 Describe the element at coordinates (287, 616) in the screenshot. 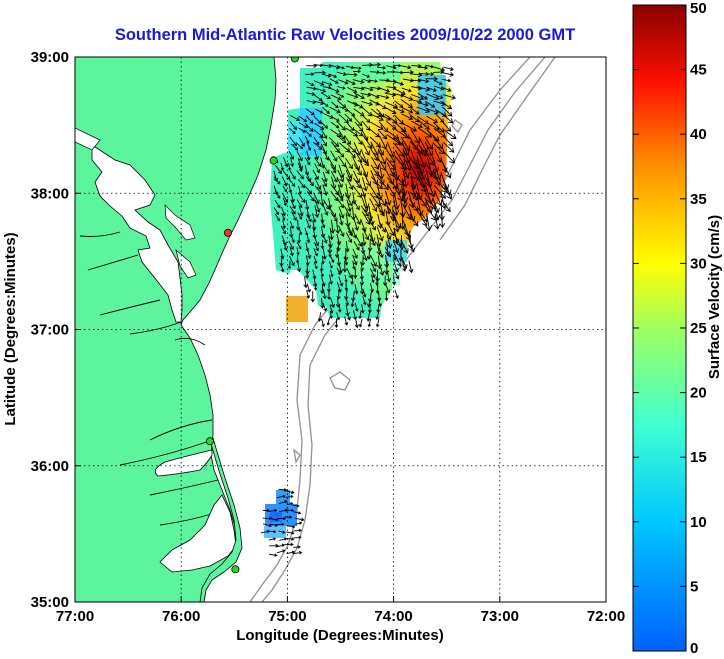

I see `x-tick-label: 75:00` at that location.